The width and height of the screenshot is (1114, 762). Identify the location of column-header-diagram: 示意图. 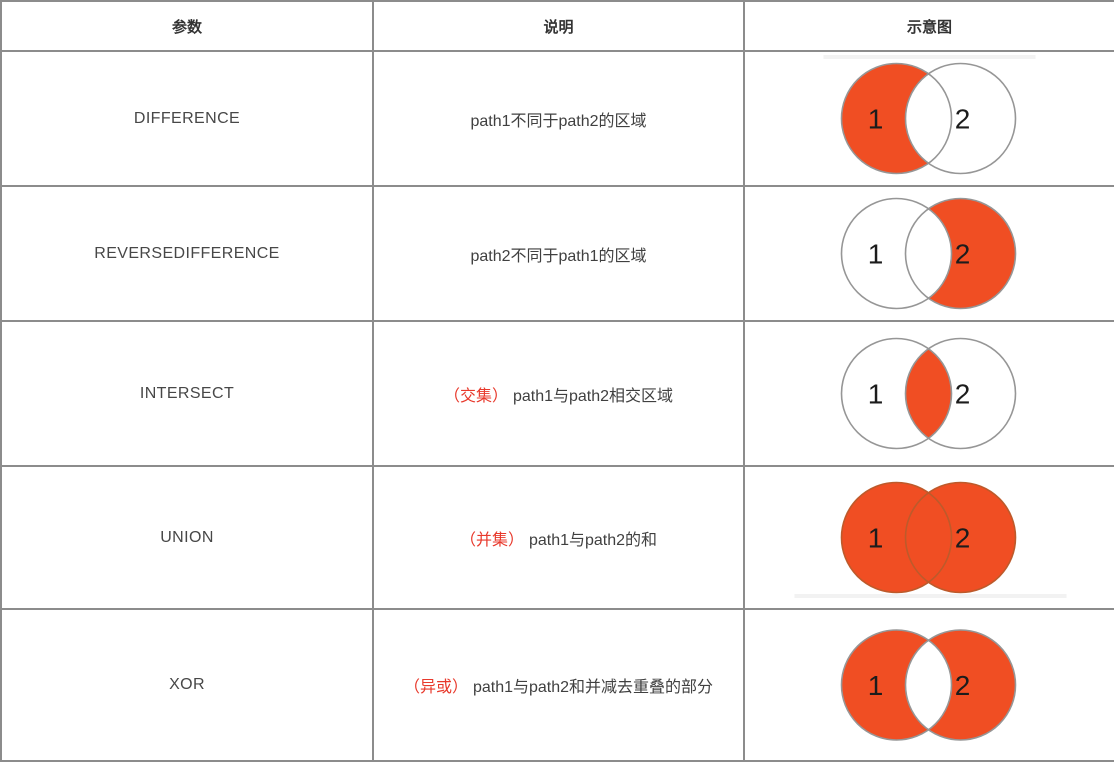
(928, 26).